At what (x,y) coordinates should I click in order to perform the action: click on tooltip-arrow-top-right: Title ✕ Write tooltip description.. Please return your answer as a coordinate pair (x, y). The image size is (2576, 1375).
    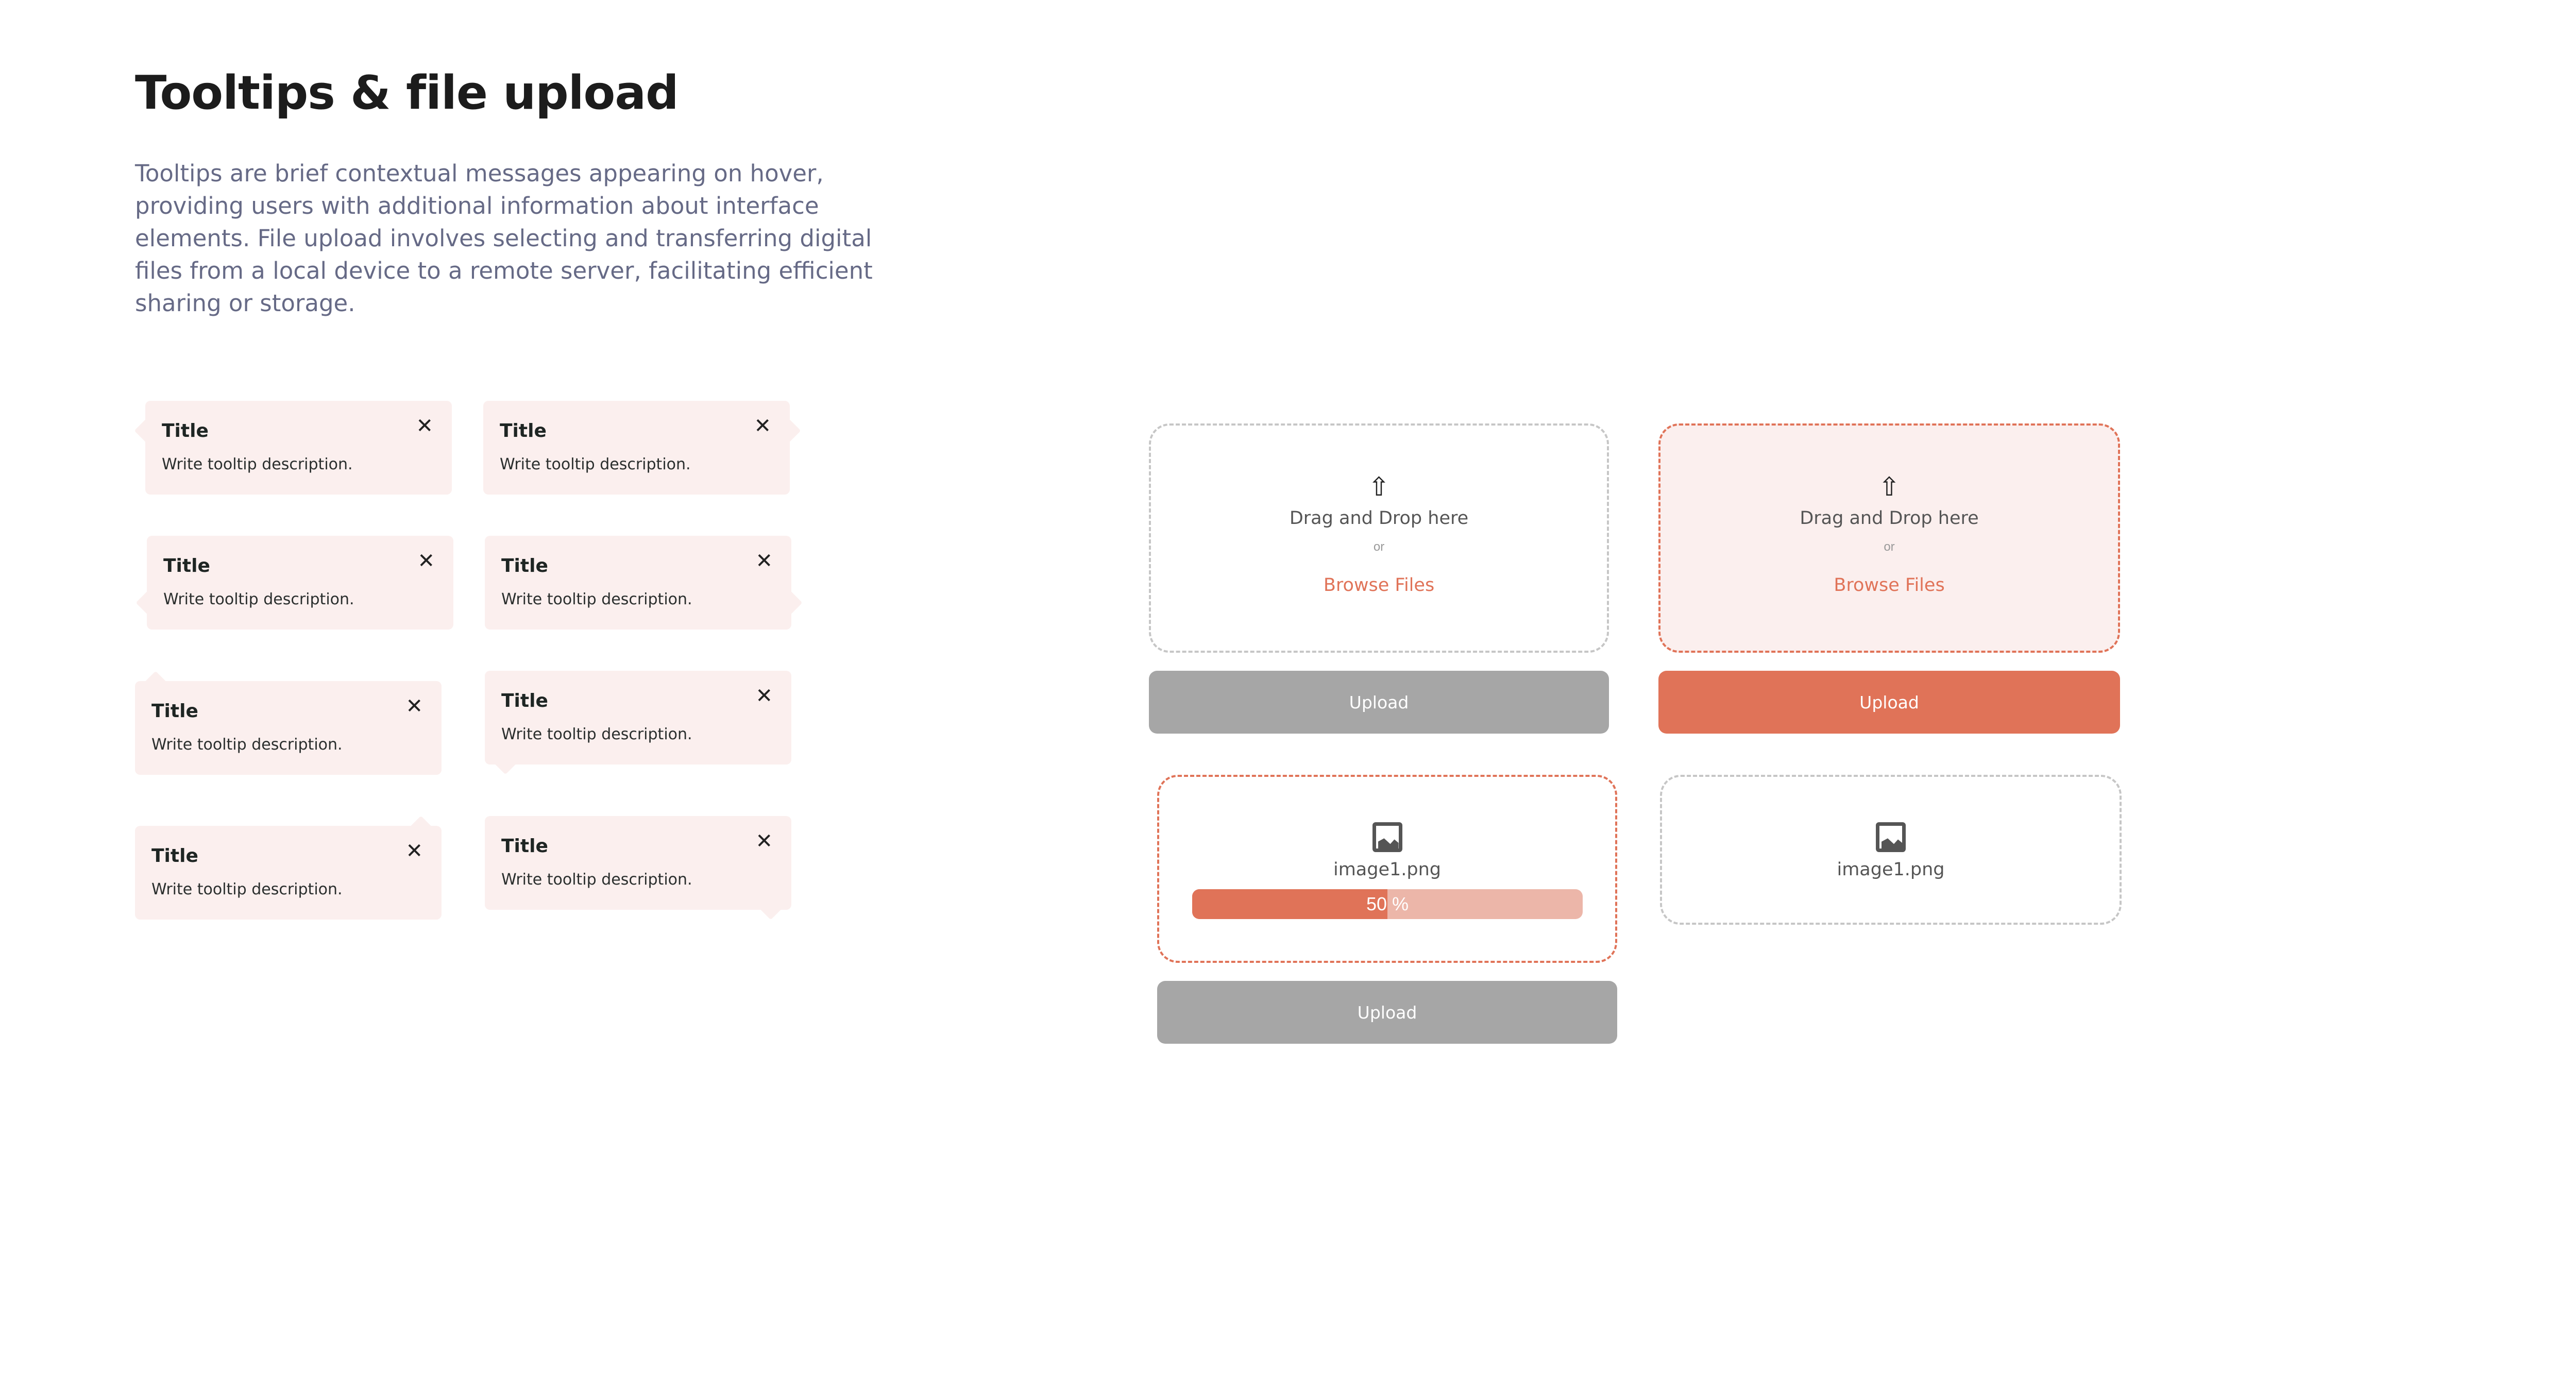
    Looking at the image, I should click on (288, 868).